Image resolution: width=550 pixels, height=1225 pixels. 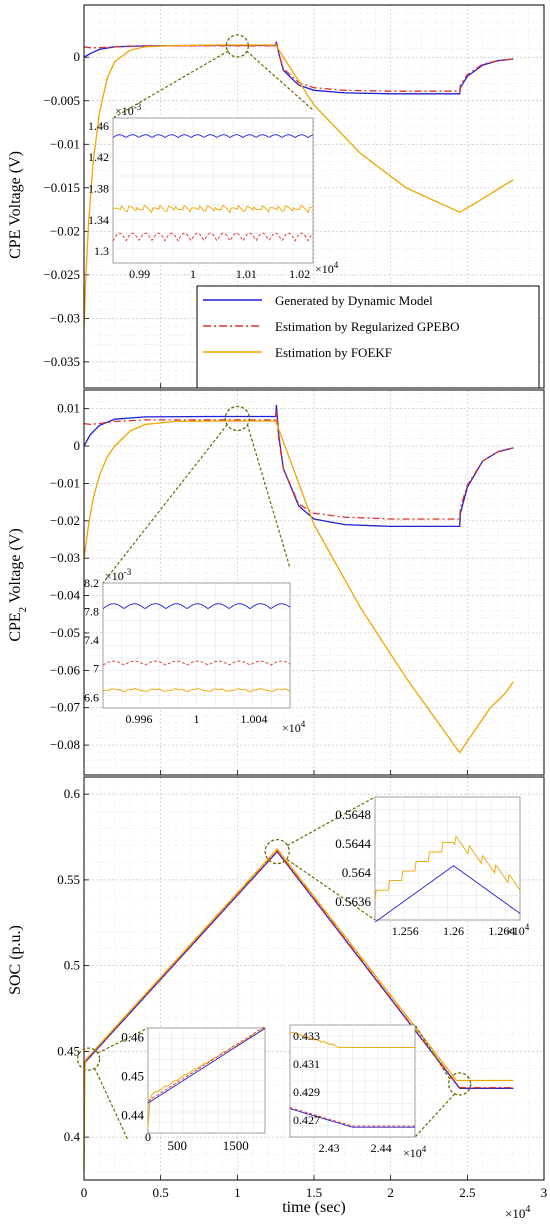 I want to click on series-generated, so click(x=298, y=466).